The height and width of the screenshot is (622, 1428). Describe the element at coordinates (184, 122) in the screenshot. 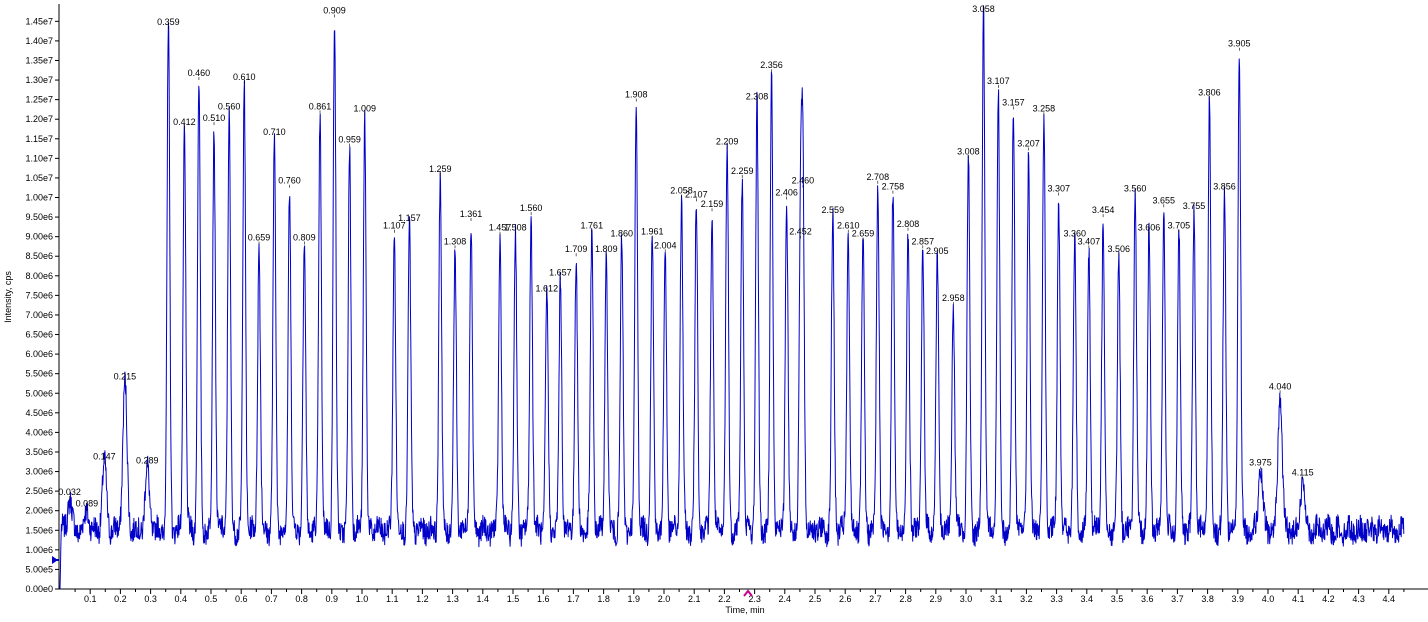

I see `peak-label: 0.412` at that location.